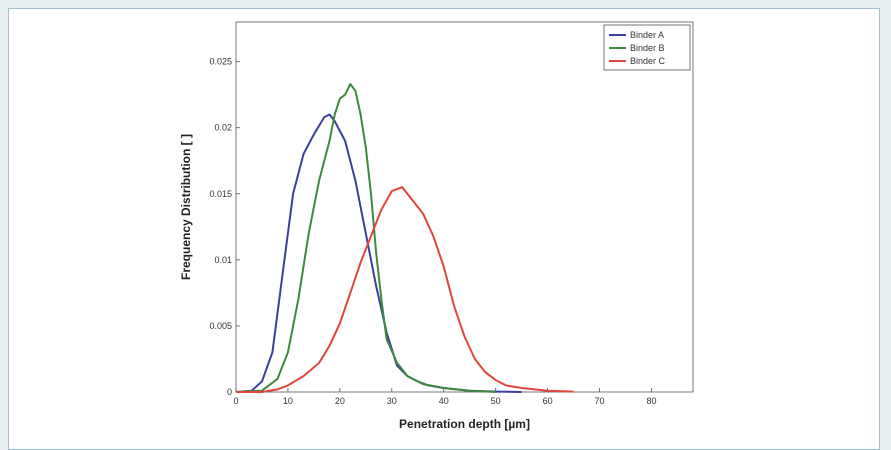 The height and width of the screenshot is (450, 891). Describe the element at coordinates (392, 401) in the screenshot. I see `x-tick-label: 30` at that location.